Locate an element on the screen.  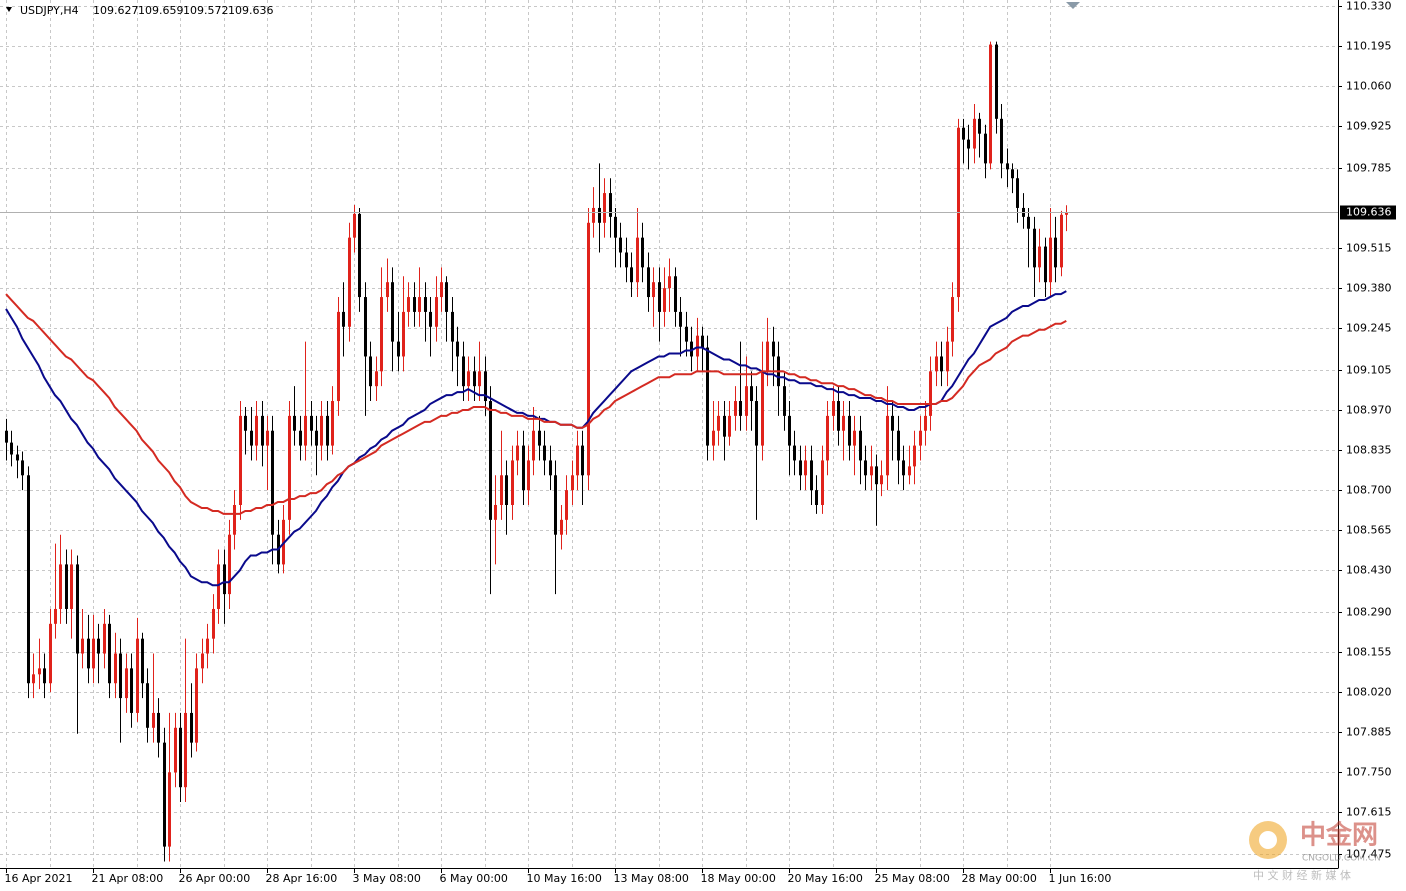
y-tick-label: 109.105 is located at coordinates (1369, 370).